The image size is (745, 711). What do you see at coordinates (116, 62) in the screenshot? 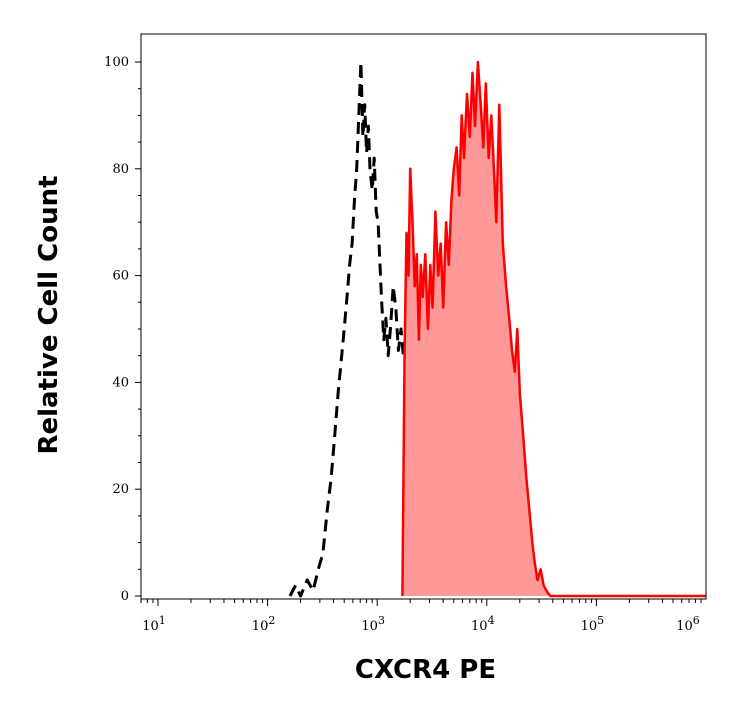
I see `y-tick-label: 100` at bounding box center [116, 62].